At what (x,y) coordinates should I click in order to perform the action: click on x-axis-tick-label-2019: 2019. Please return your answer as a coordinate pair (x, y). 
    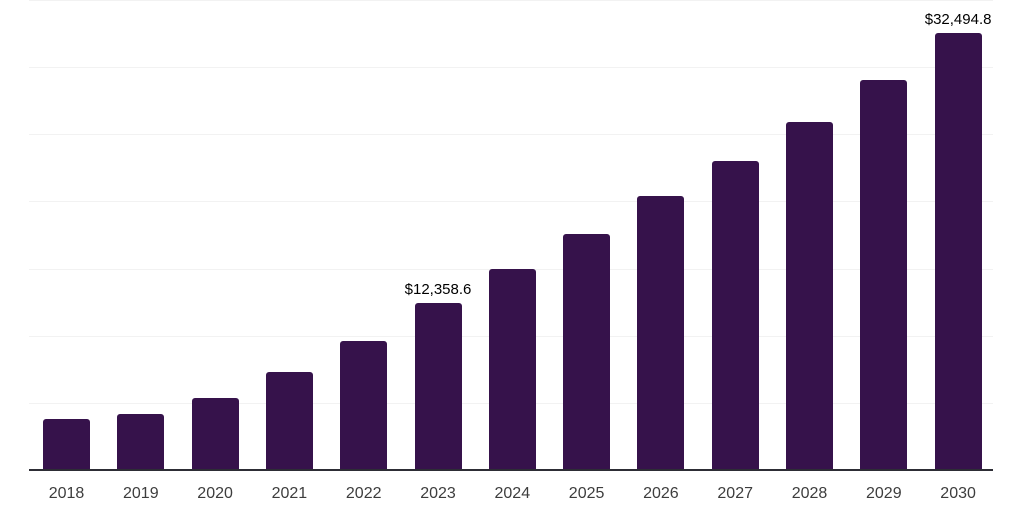
    Looking at the image, I should click on (141, 493).